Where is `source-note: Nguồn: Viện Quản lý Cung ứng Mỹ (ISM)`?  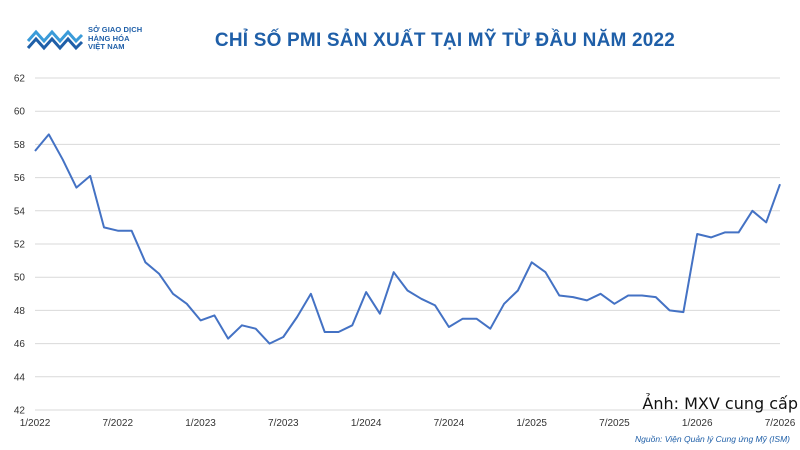
source-note: Nguồn: Viện Quản lý Cung ứng Mỹ (ISM) is located at coordinates (712, 439).